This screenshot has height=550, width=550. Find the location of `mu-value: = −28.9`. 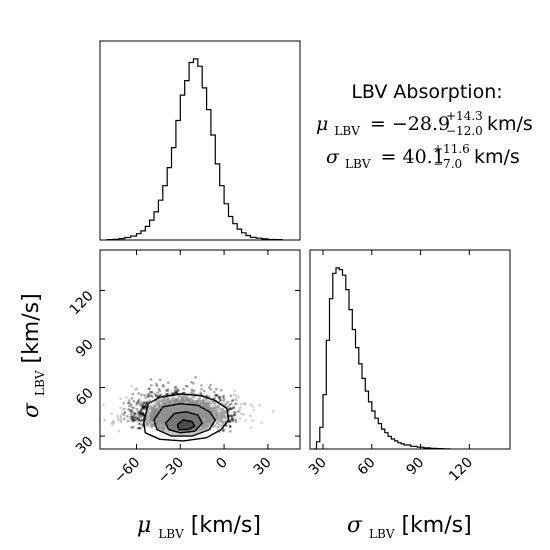

mu-value: = −28.9 is located at coordinates (410, 124).